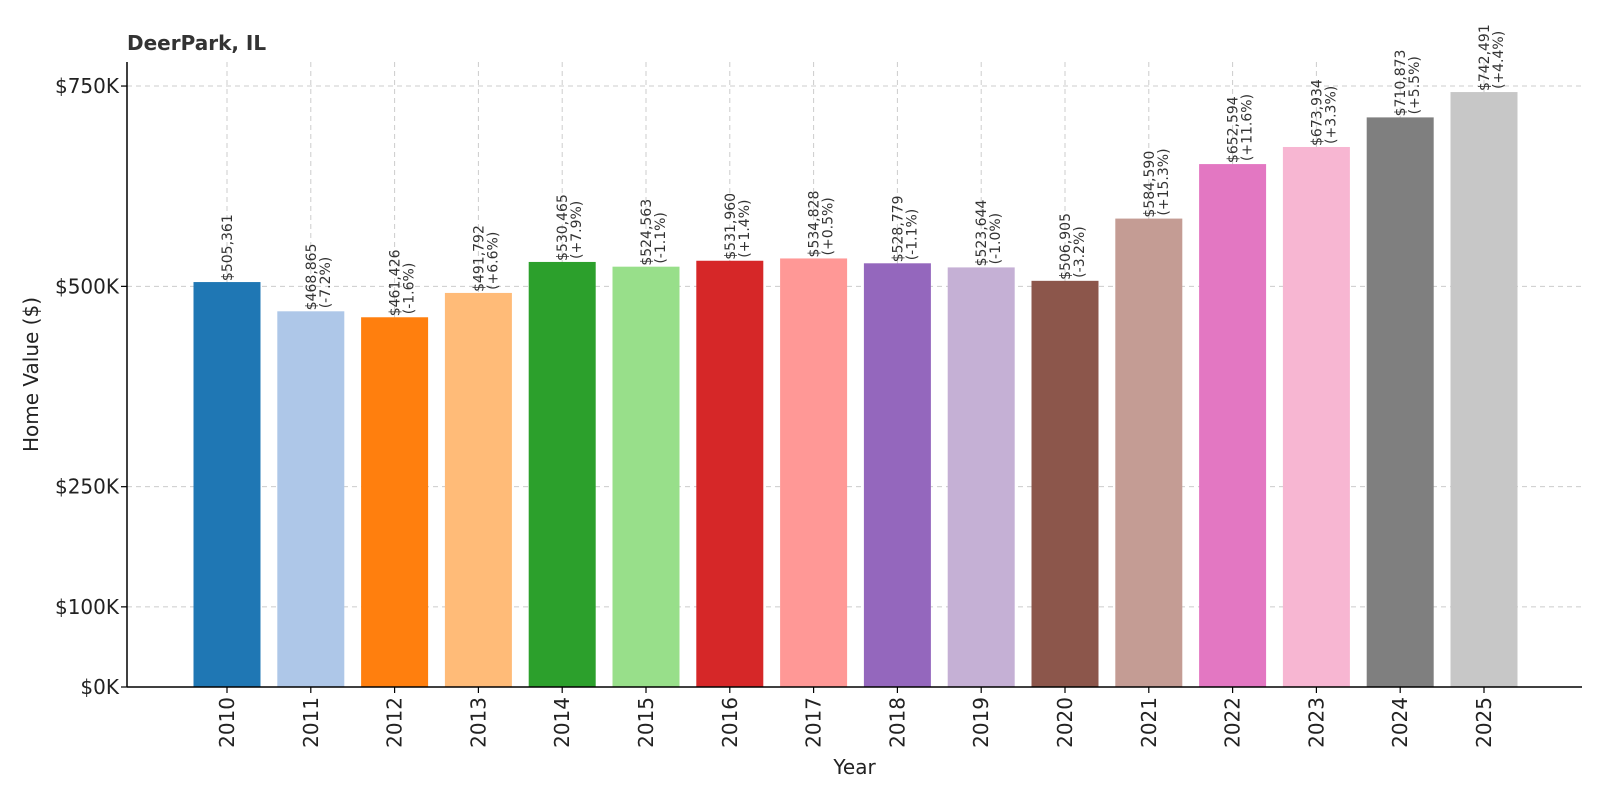 The image size is (1600, 800). What do you see at coordinates (31, 374) in the screenshot?
I see `y-axis-label: Home Value ($)` at bounding box center [31, 374].